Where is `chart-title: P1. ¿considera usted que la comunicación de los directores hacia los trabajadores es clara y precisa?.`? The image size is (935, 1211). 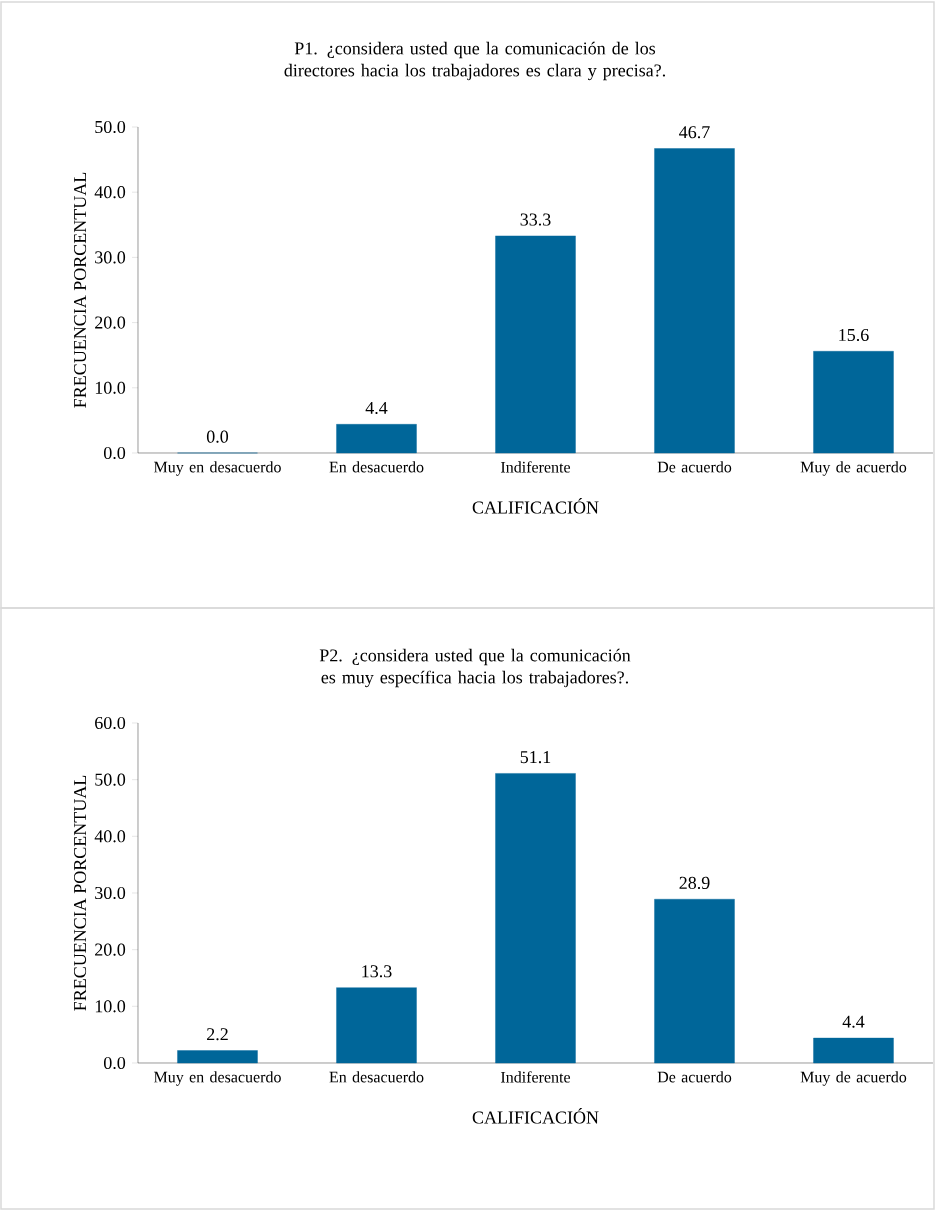
chart-title: P1. ¿considera usted que la comunicación de los directores hacia los trabajadores es clara y precisa?. is located at coordinates (475, 61).